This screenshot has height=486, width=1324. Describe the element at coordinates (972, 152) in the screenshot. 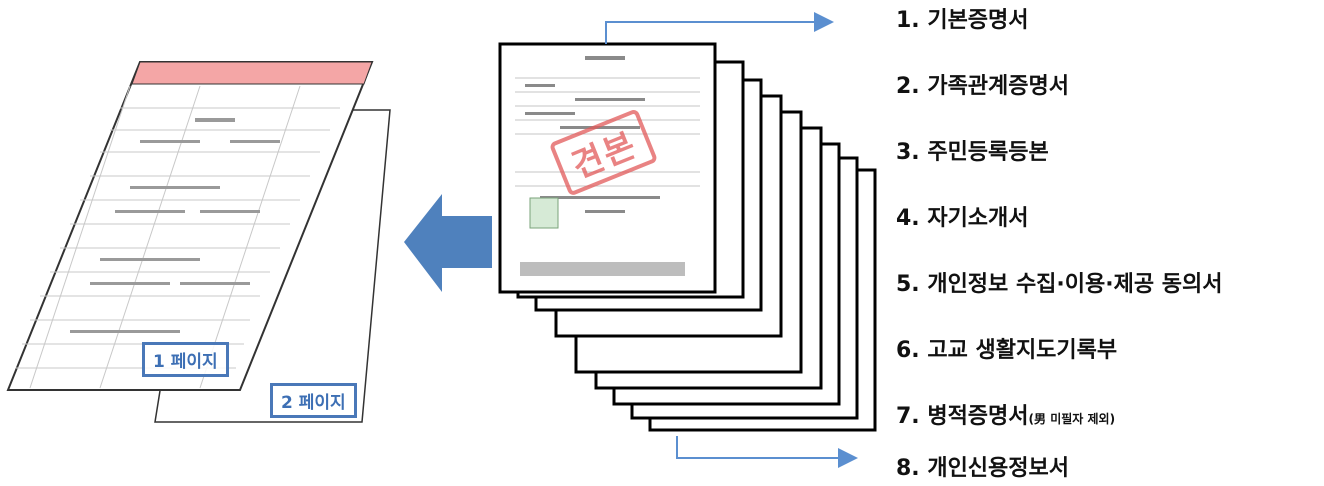

I see `doc-label-3: 3. 주민등록등본` at that location.